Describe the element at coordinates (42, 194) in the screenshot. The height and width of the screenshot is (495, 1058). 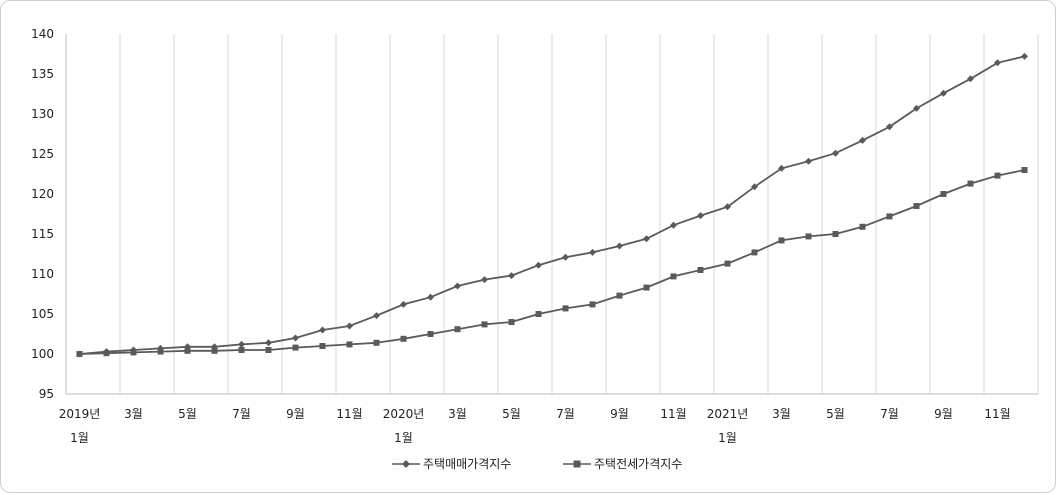
I see `y-tick-label: 120` at that location.